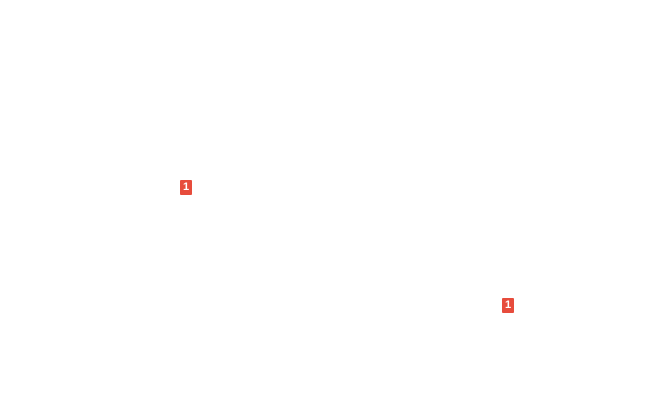 This screenshot has width=650, height=415. What do you see at coordinates (186, 187) in the screenshot?
I see `mark-badge-1: 1` at bounding box center [186, 187].